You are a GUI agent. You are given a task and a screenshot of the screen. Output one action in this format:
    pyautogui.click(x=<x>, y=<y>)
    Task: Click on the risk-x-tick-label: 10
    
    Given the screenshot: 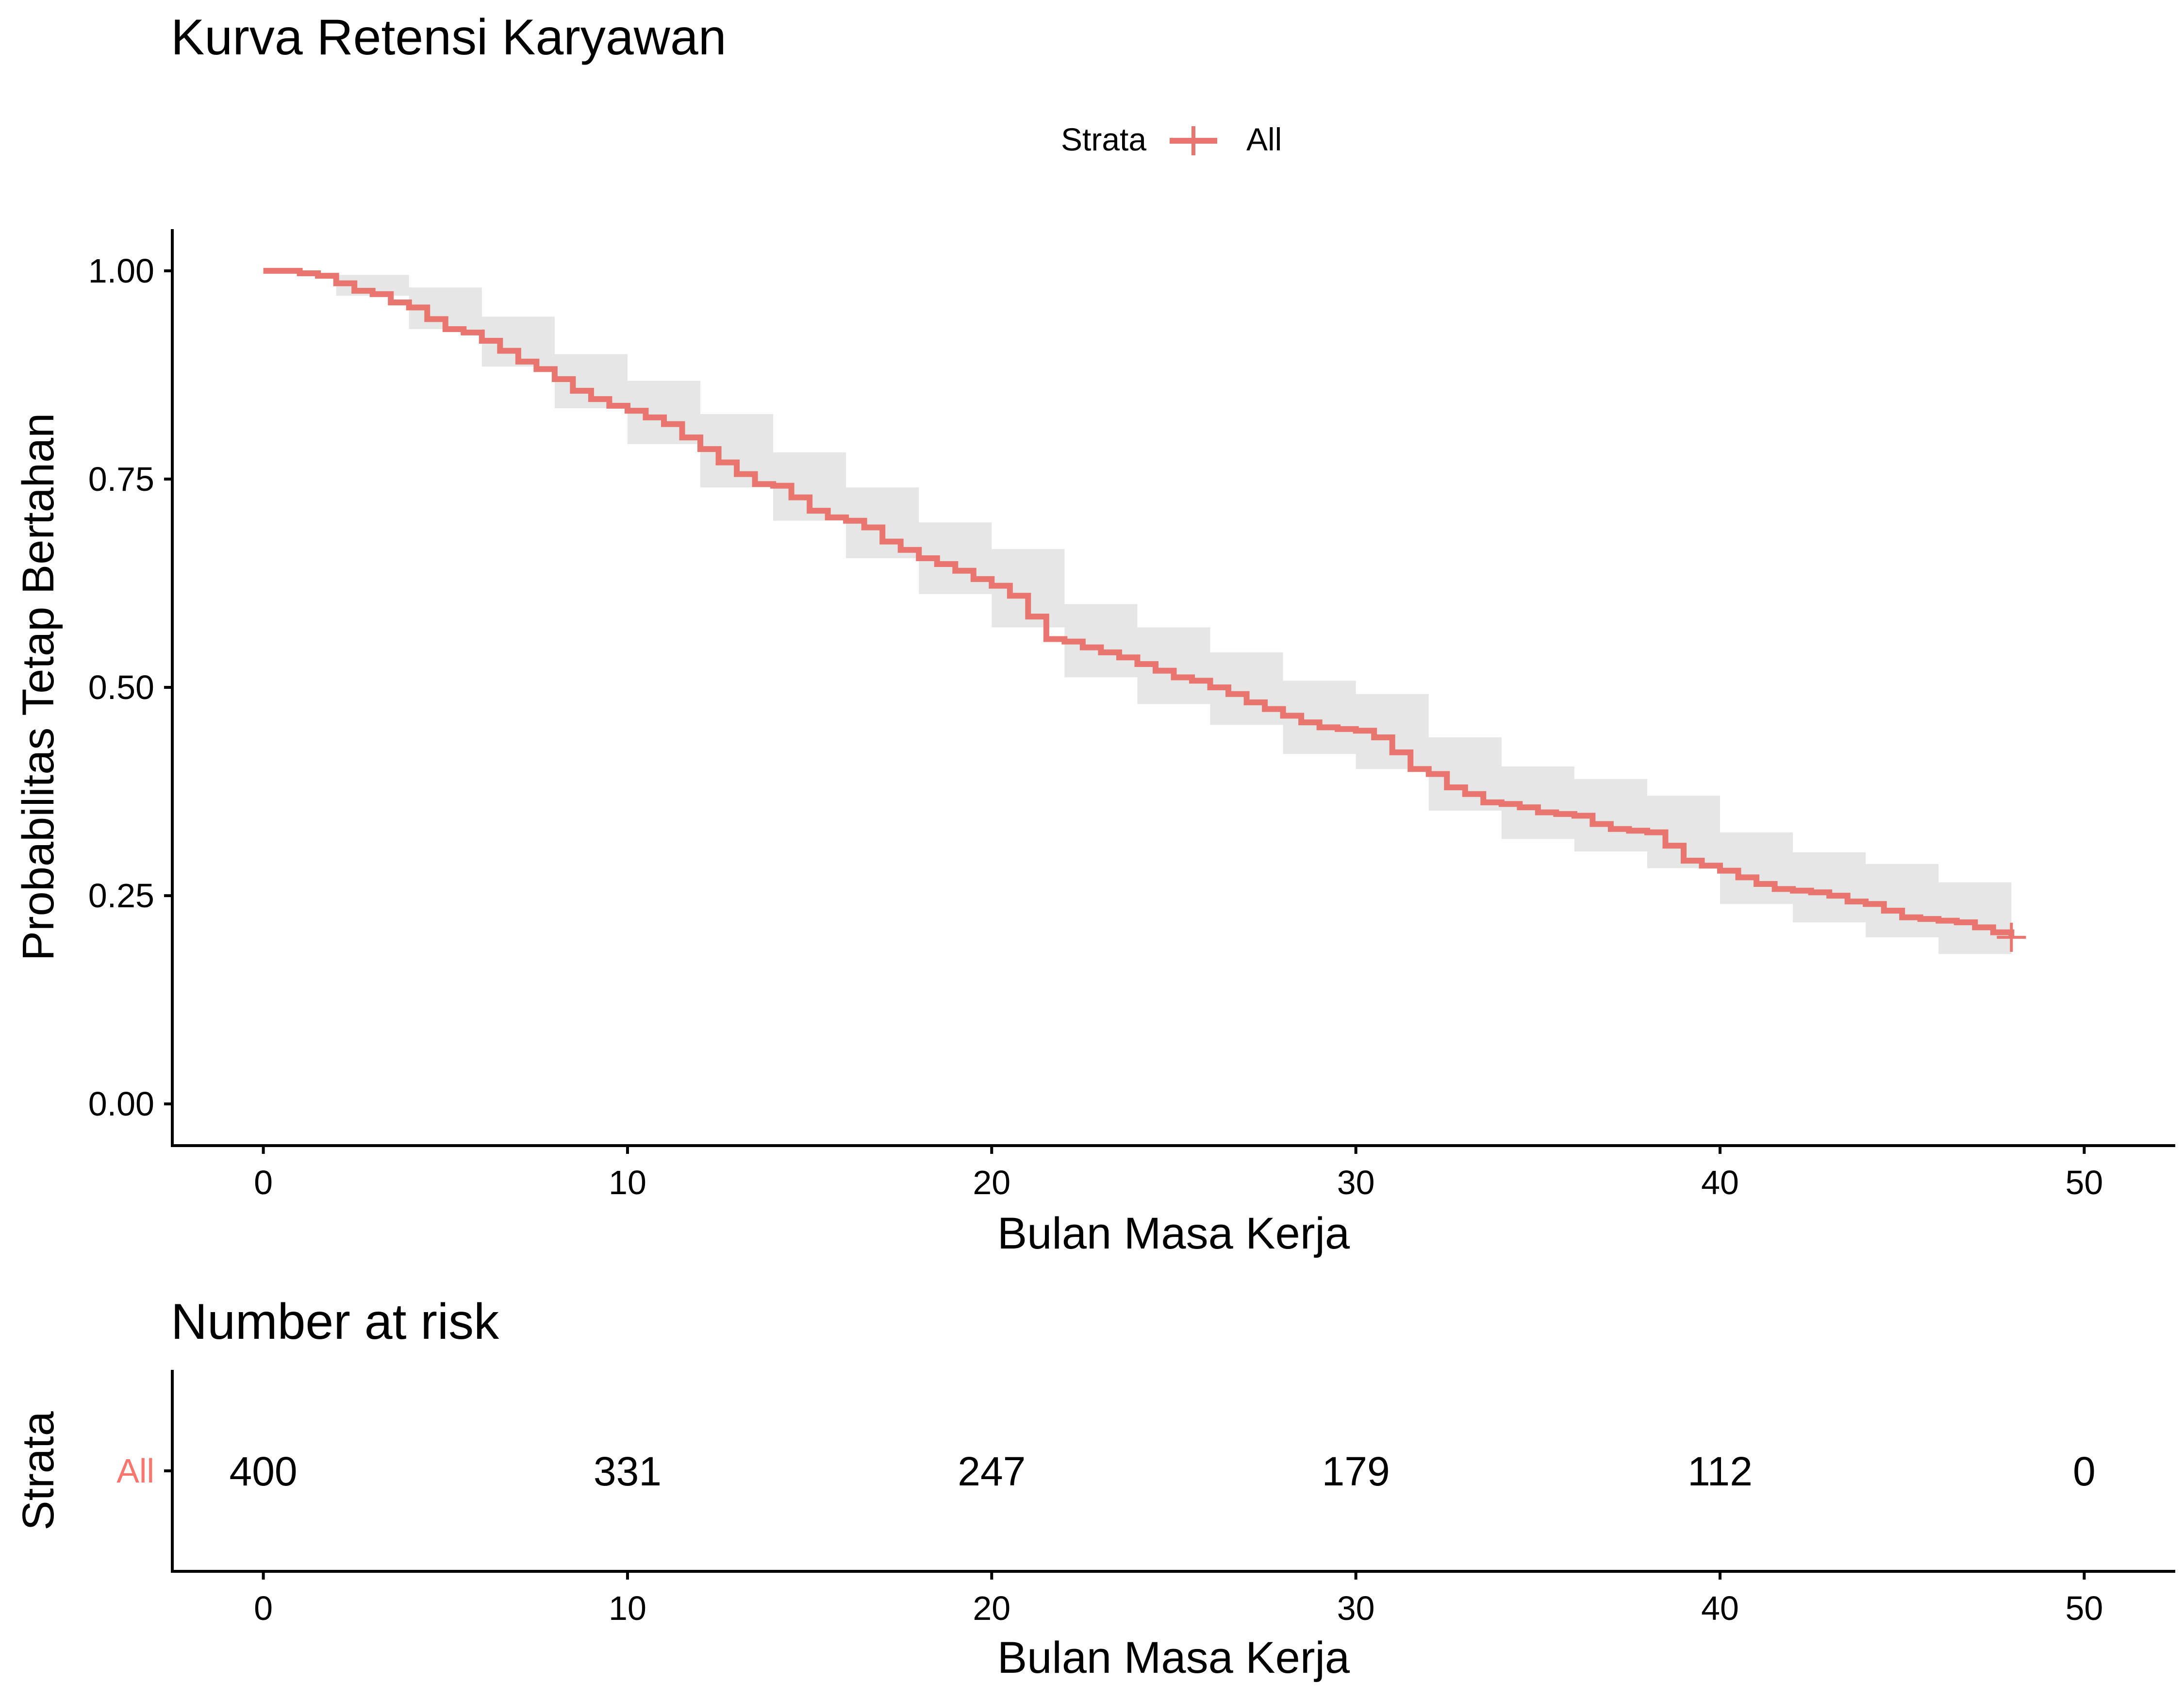 What is the action you would take?
    pyautogui.click(x=627, y=1608)
    